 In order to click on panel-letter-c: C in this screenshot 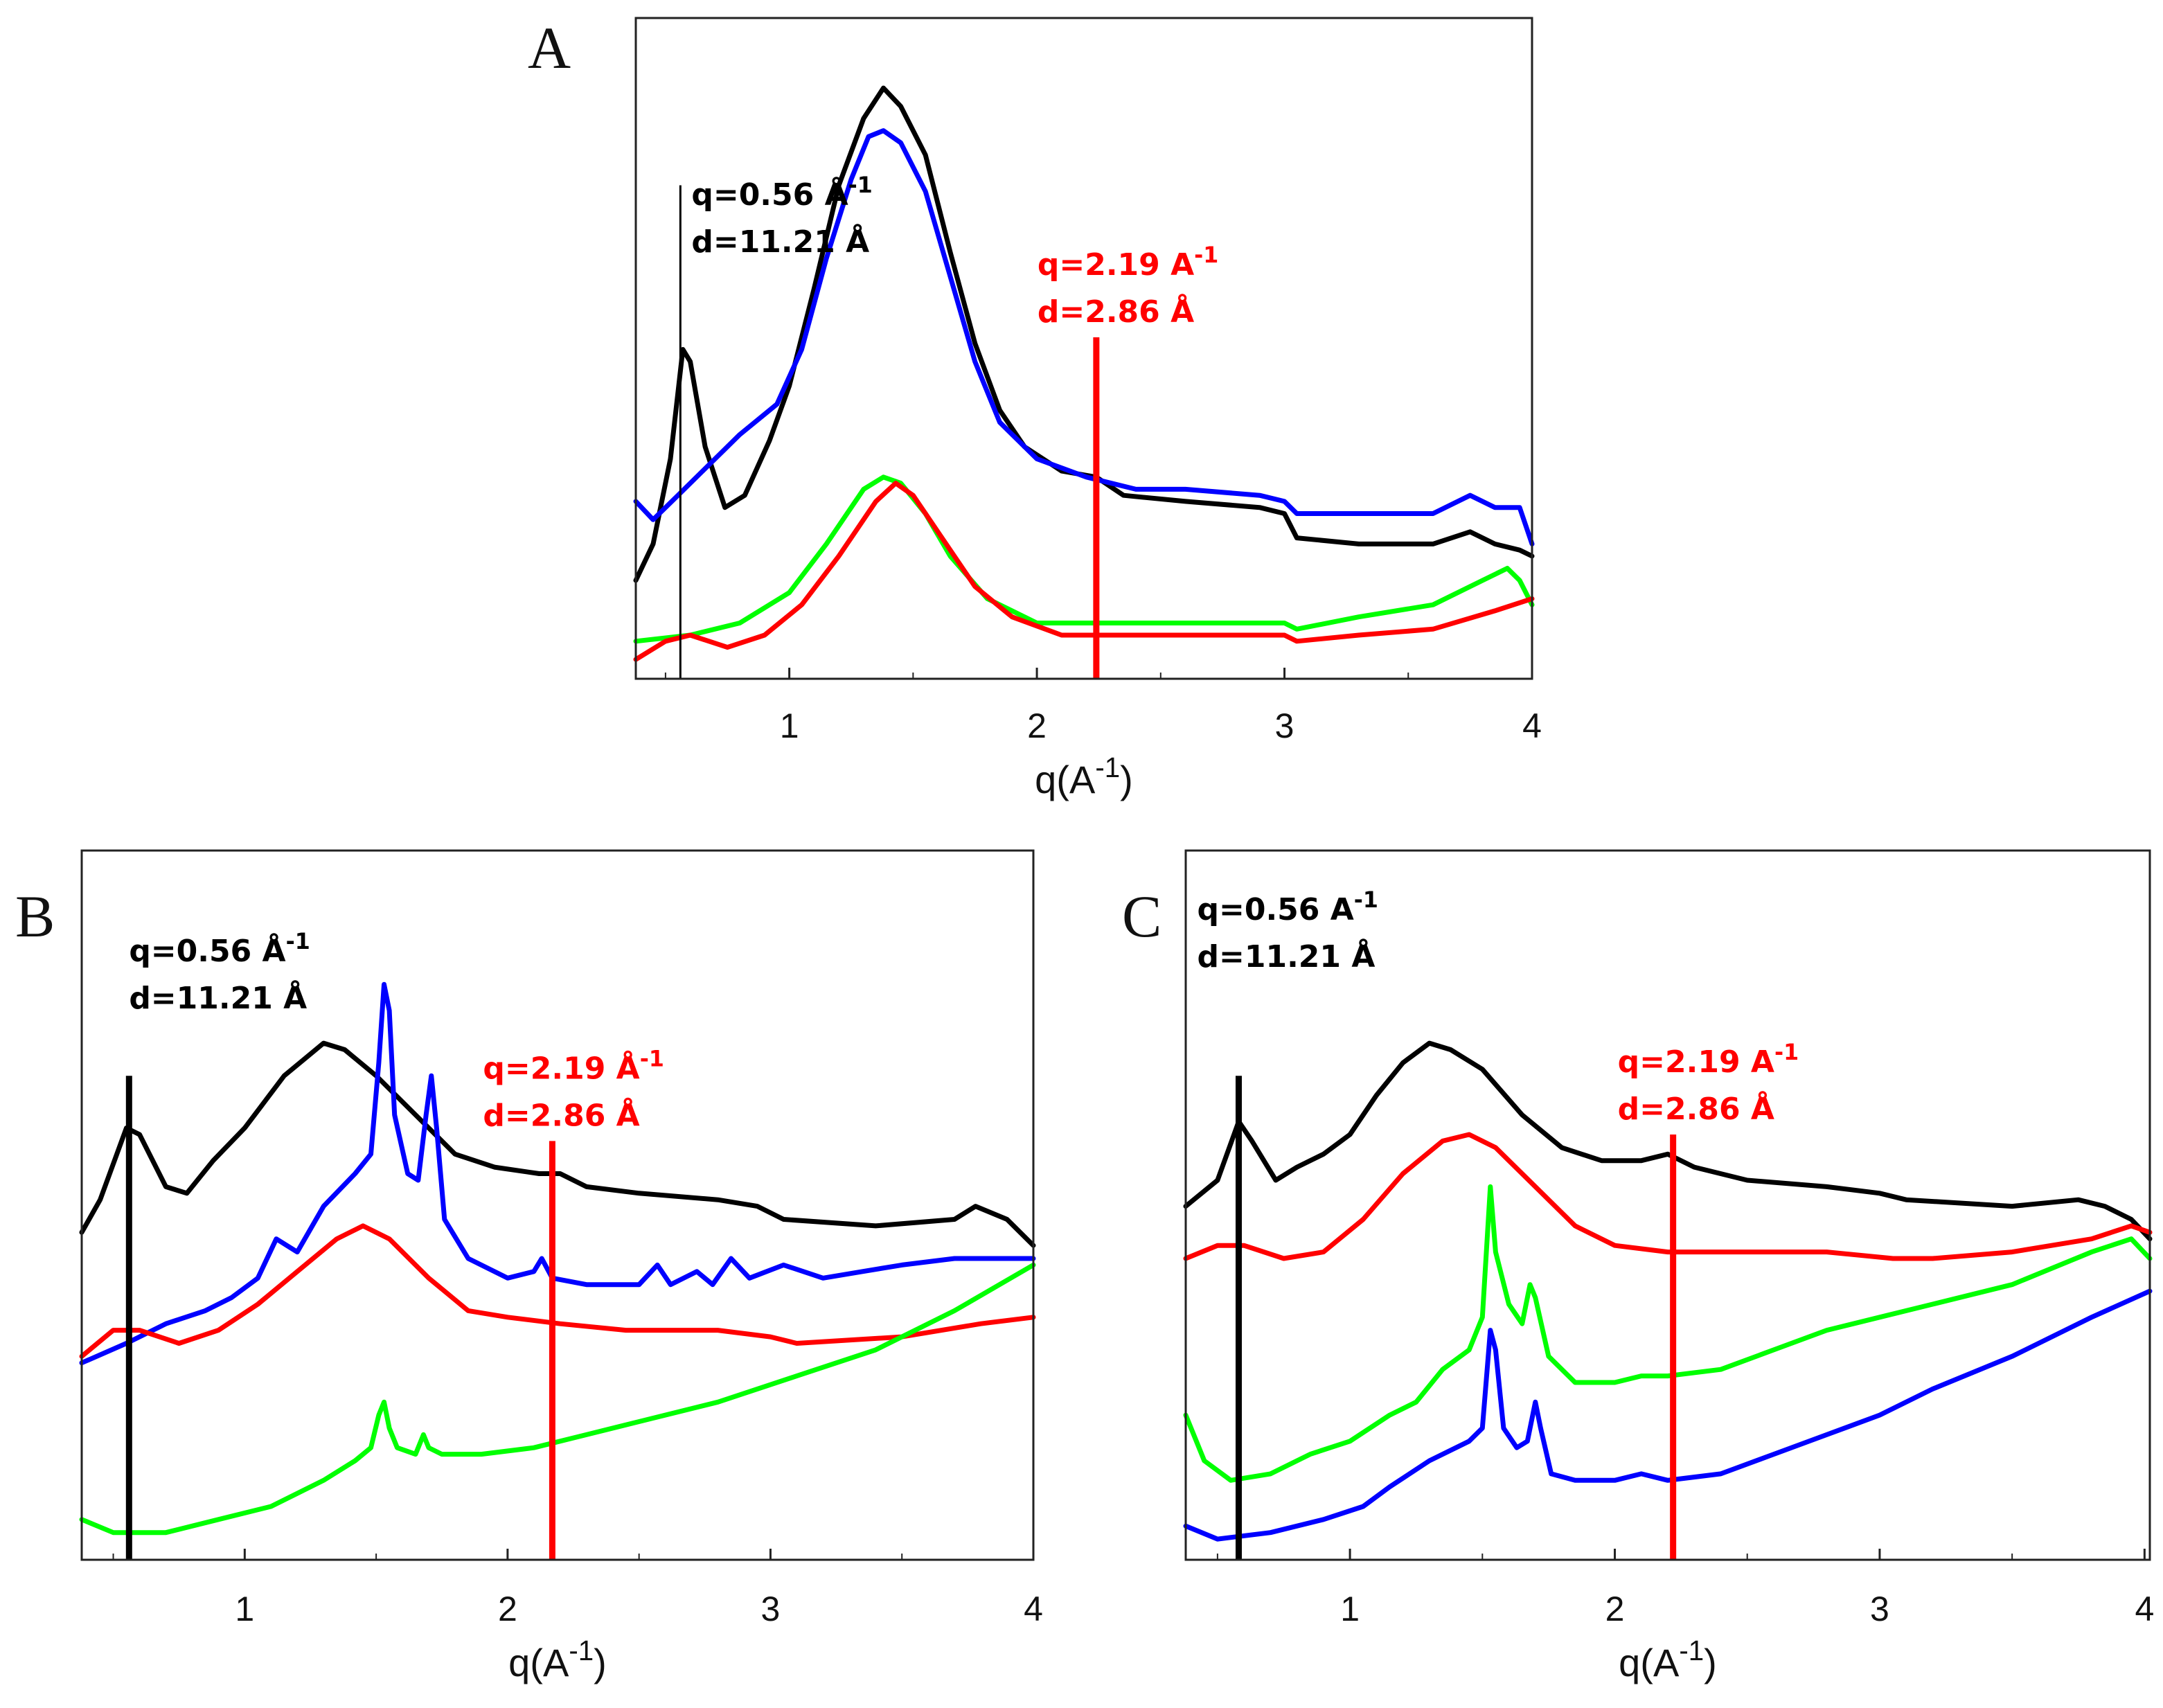, I will do `click(1141, 916)`.